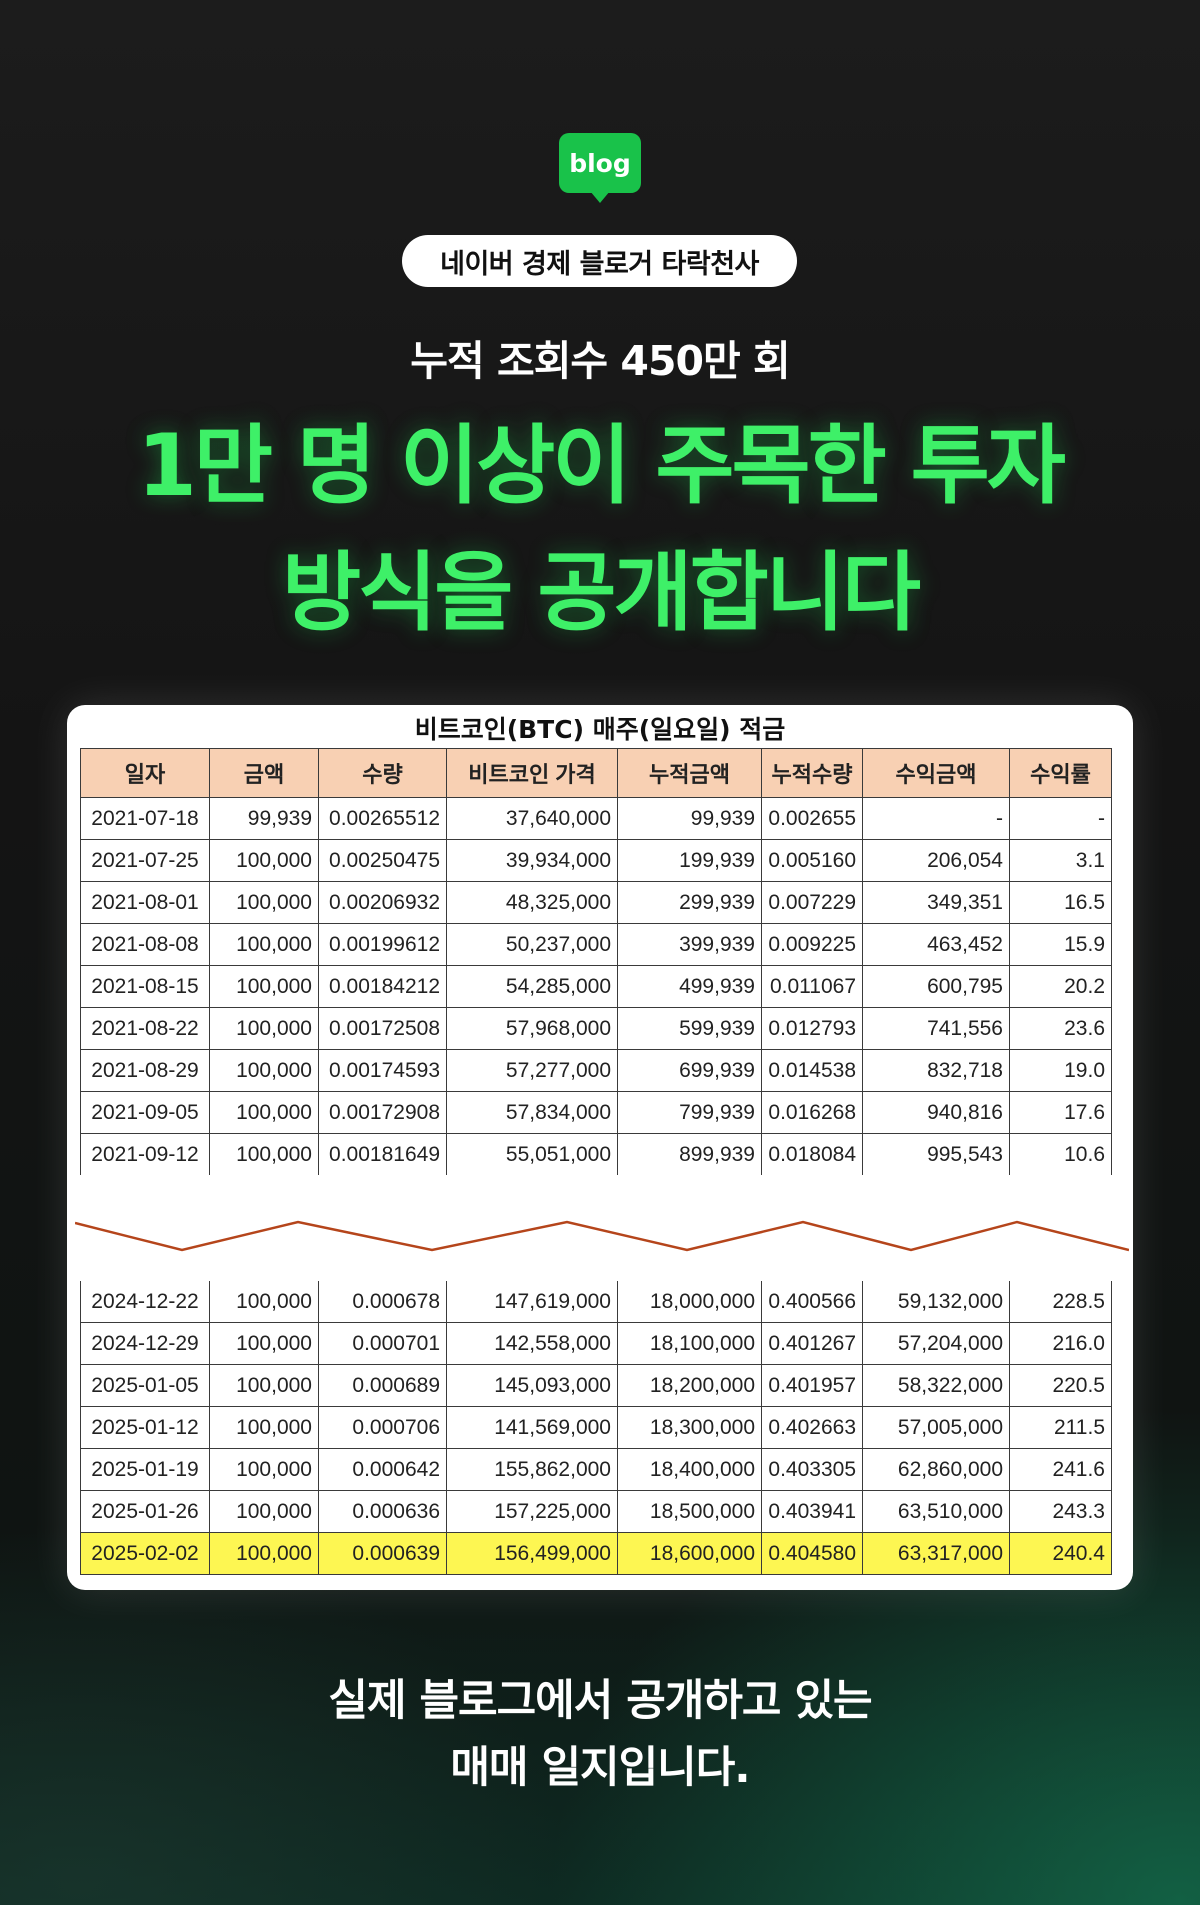 The width and height of the screenshot is (1200, 1905). I want to click on table-cell: 940,816, so click(936, 1112).